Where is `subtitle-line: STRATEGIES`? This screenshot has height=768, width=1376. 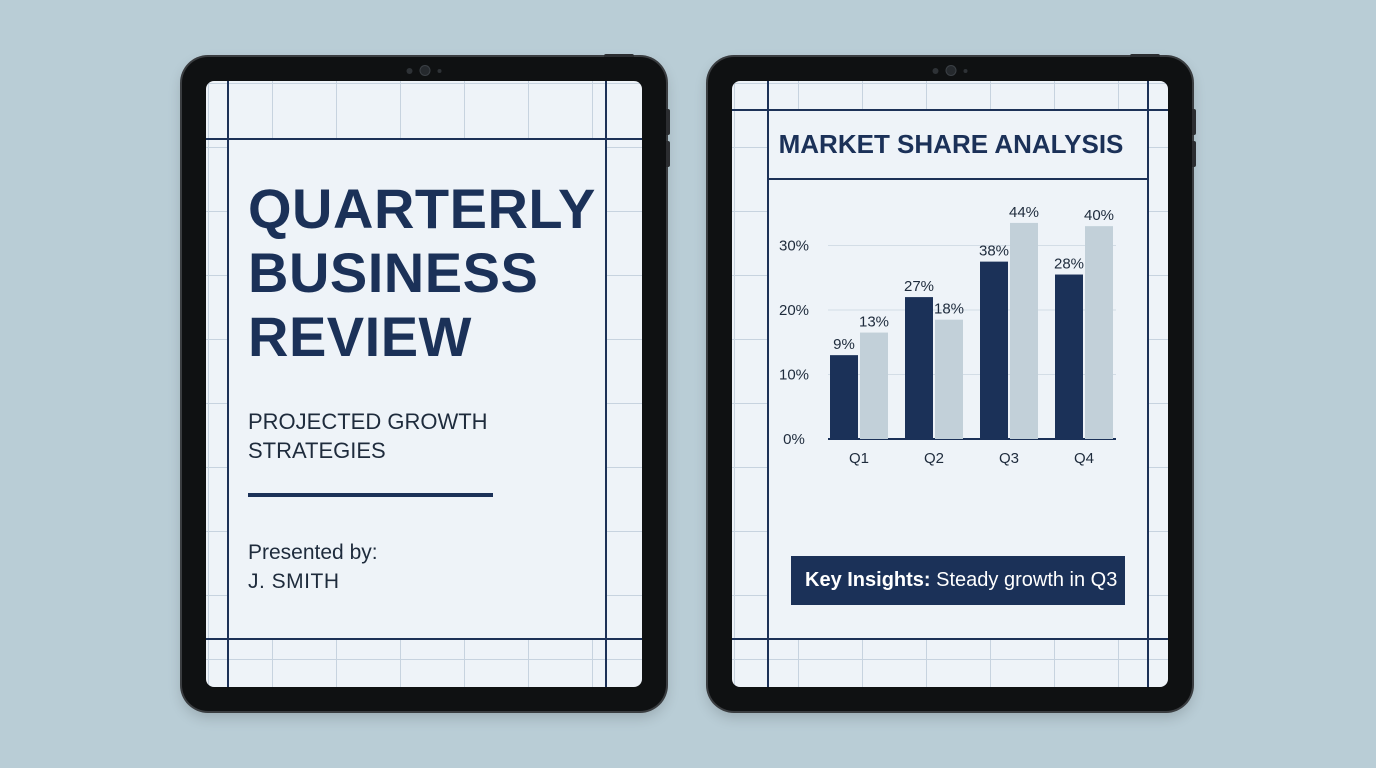
subtitle-line: STRATEGIES is located at coordinates (317, 450).